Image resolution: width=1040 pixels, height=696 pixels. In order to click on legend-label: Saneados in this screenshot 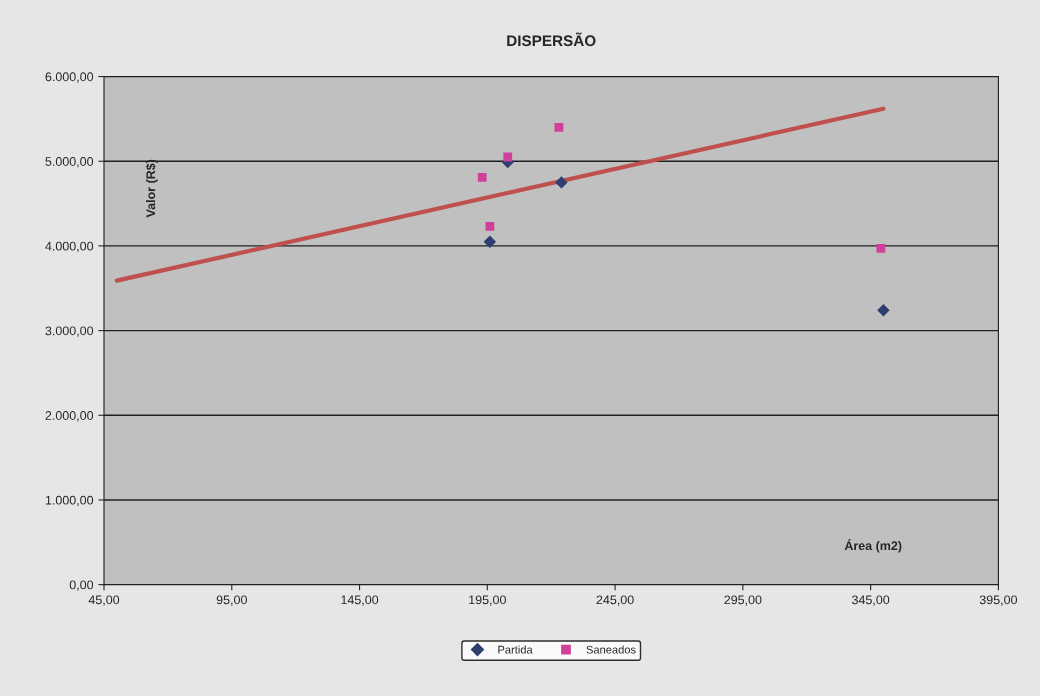, I will do `click(611, 649)`.